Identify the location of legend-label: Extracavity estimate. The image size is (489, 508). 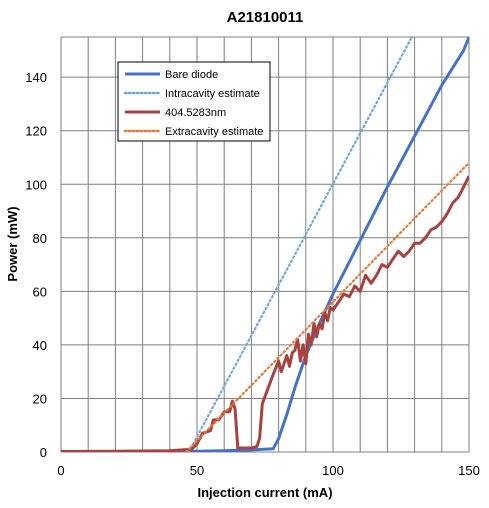
(214, 132).